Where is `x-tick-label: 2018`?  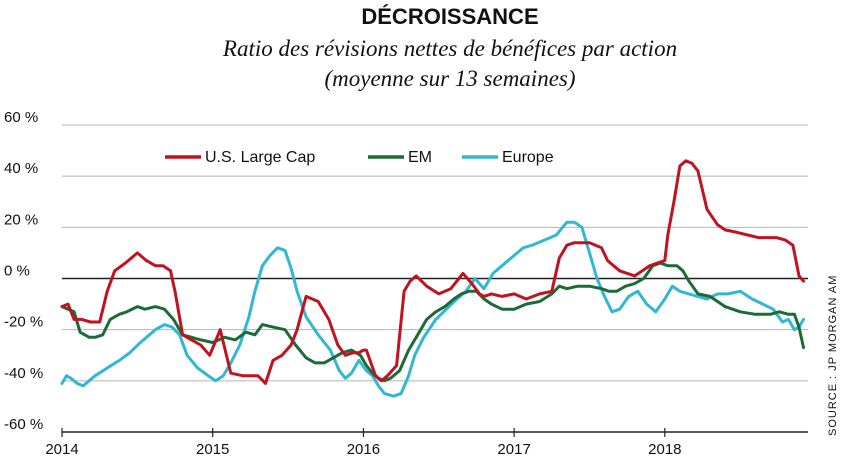
x-tick-label: 2018 is located at coordinates (664, 449).